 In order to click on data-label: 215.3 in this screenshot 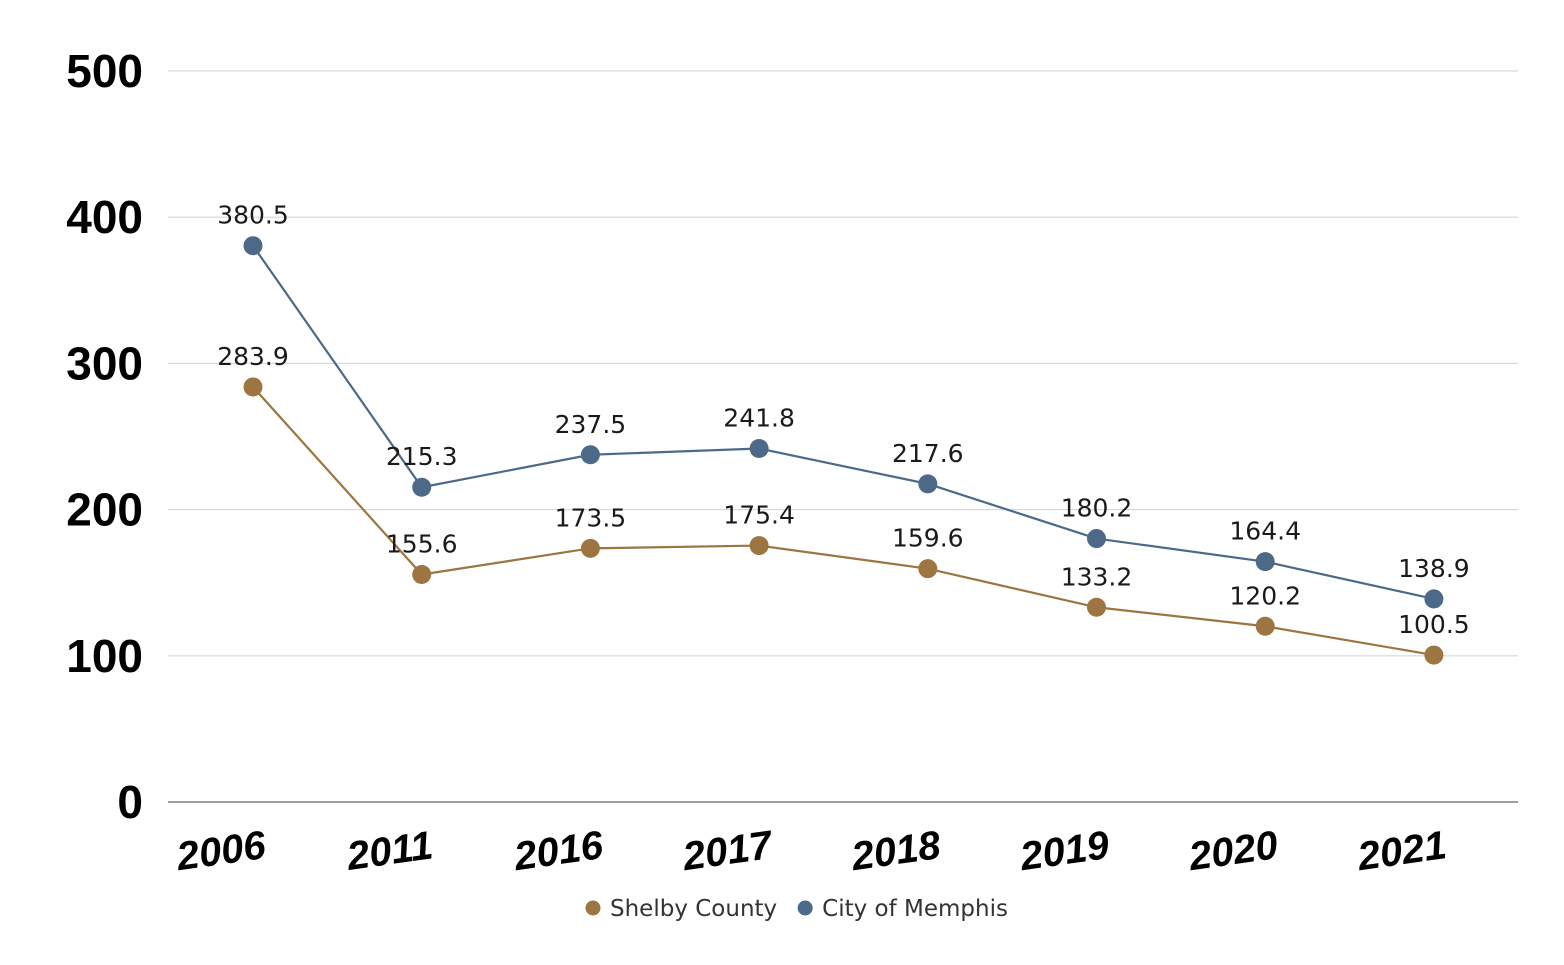, I will do `click(422, 456)`.